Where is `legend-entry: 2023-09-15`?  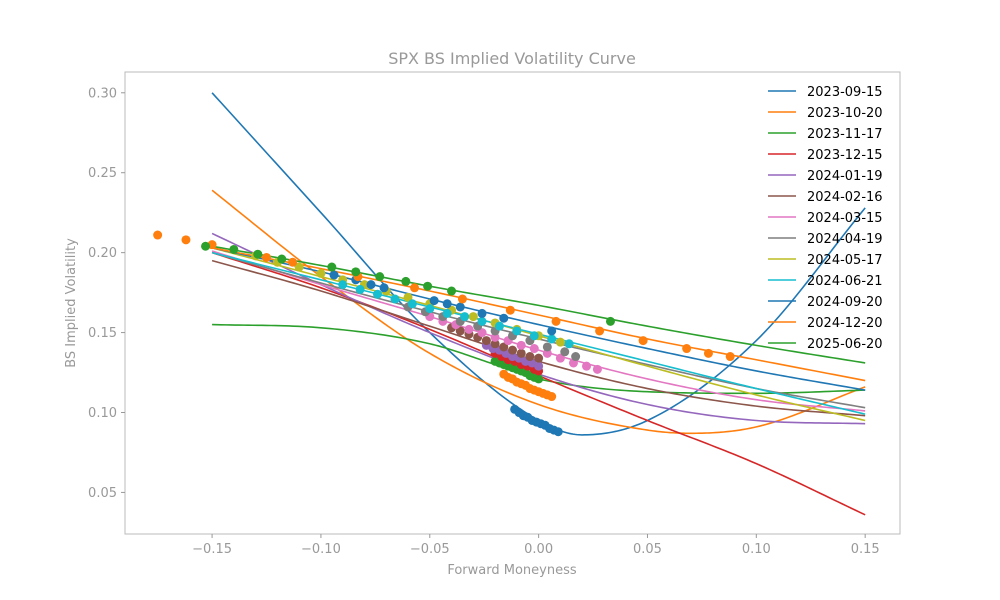 legend-entry: 2023-09-15 is located at coordinates (845, 92).